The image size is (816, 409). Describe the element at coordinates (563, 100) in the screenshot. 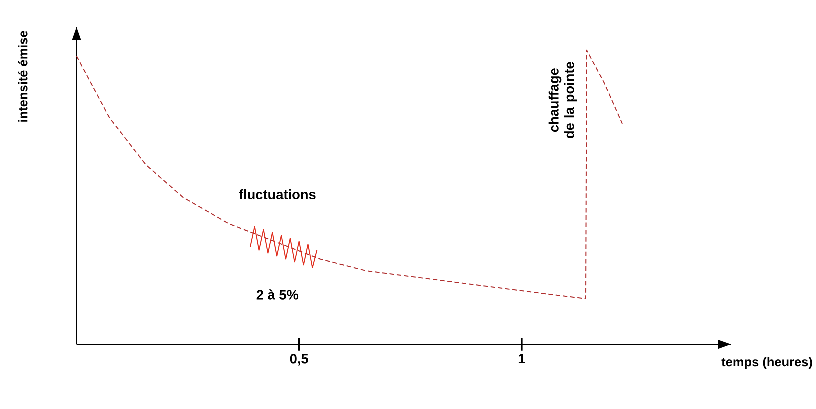

I see `annotation: chauffage de la pointe` at that location.